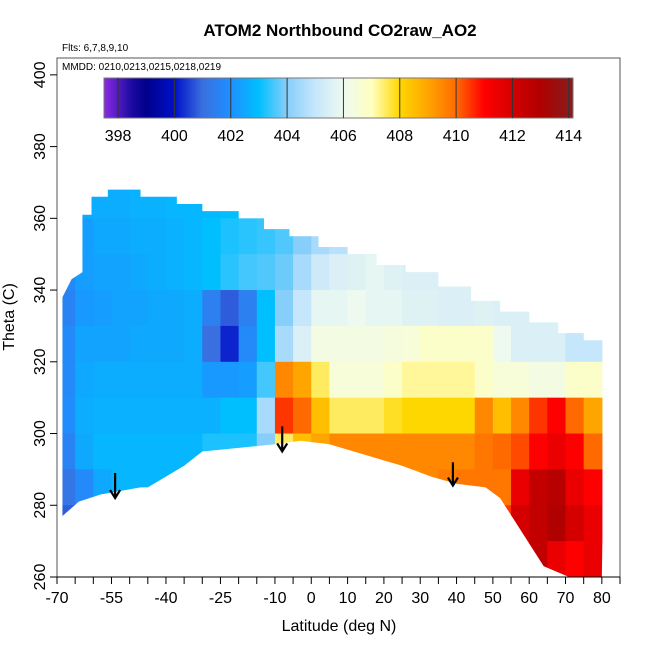 The width and height of the screenshot is (650, 650). What do you see at coordinates (457, 598) in the screenshot?
I see `x-tick-label: 40` at bounding box center [457, 598].